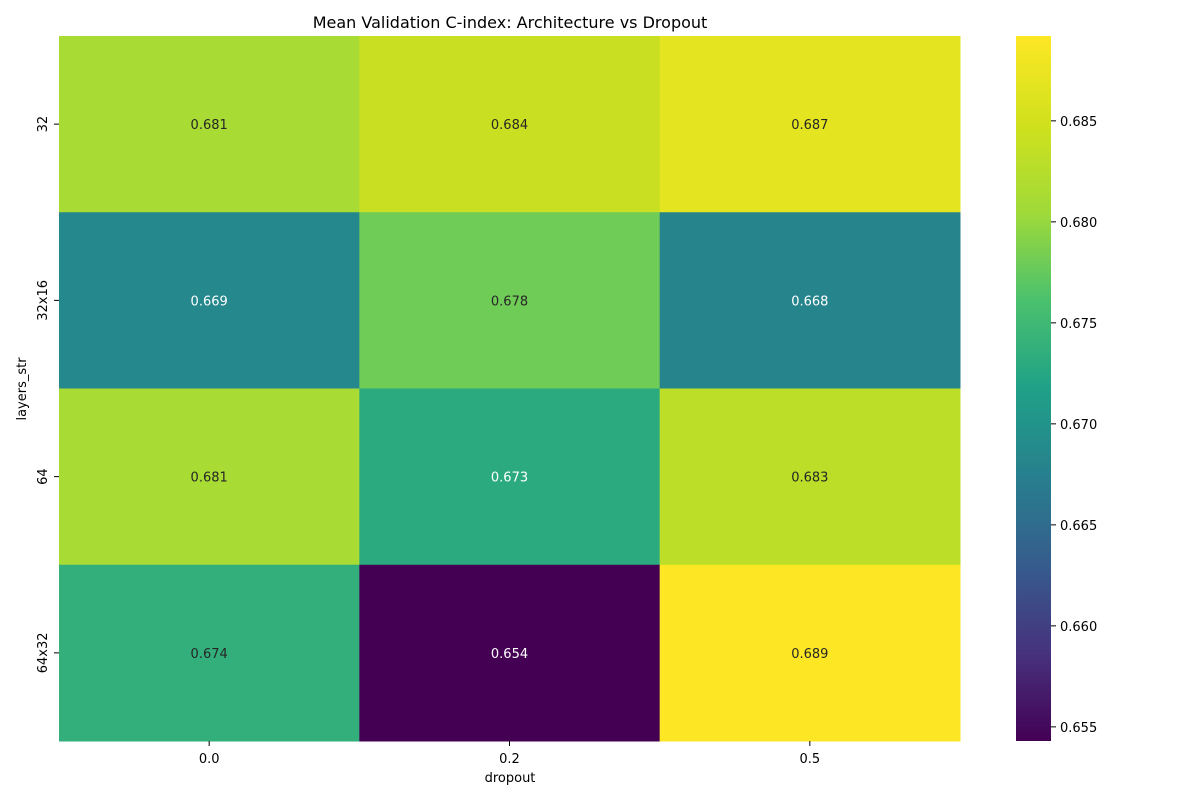 Image resolution: width=1200 pixels, height=800 pixels. I want to click on cell-value-label: 0.668, so click(809, 301).